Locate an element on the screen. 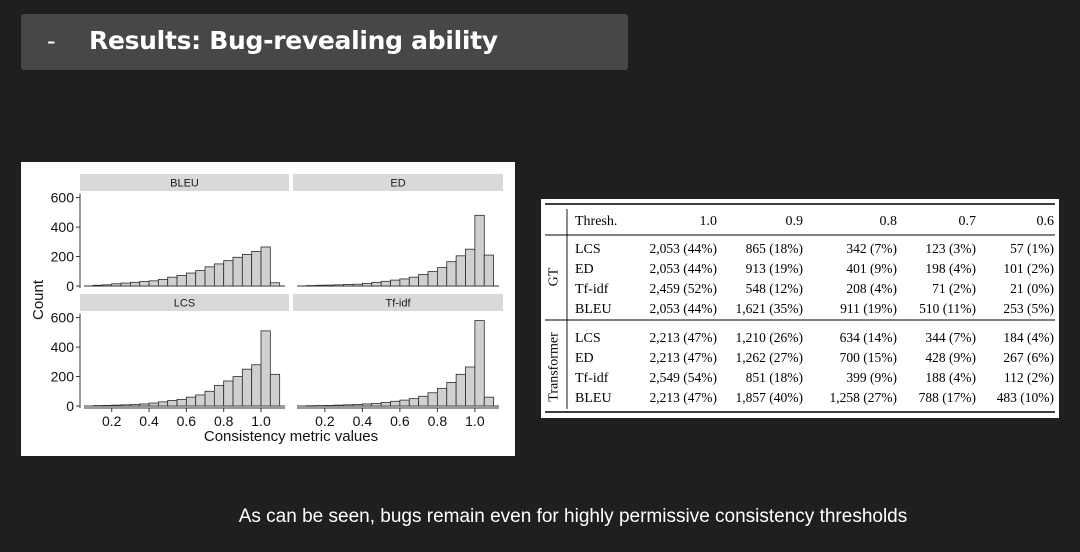 The height and width of the screenshot is (552, 1080). table-cell: 788 (17%) is located at coordinates (947, 397).